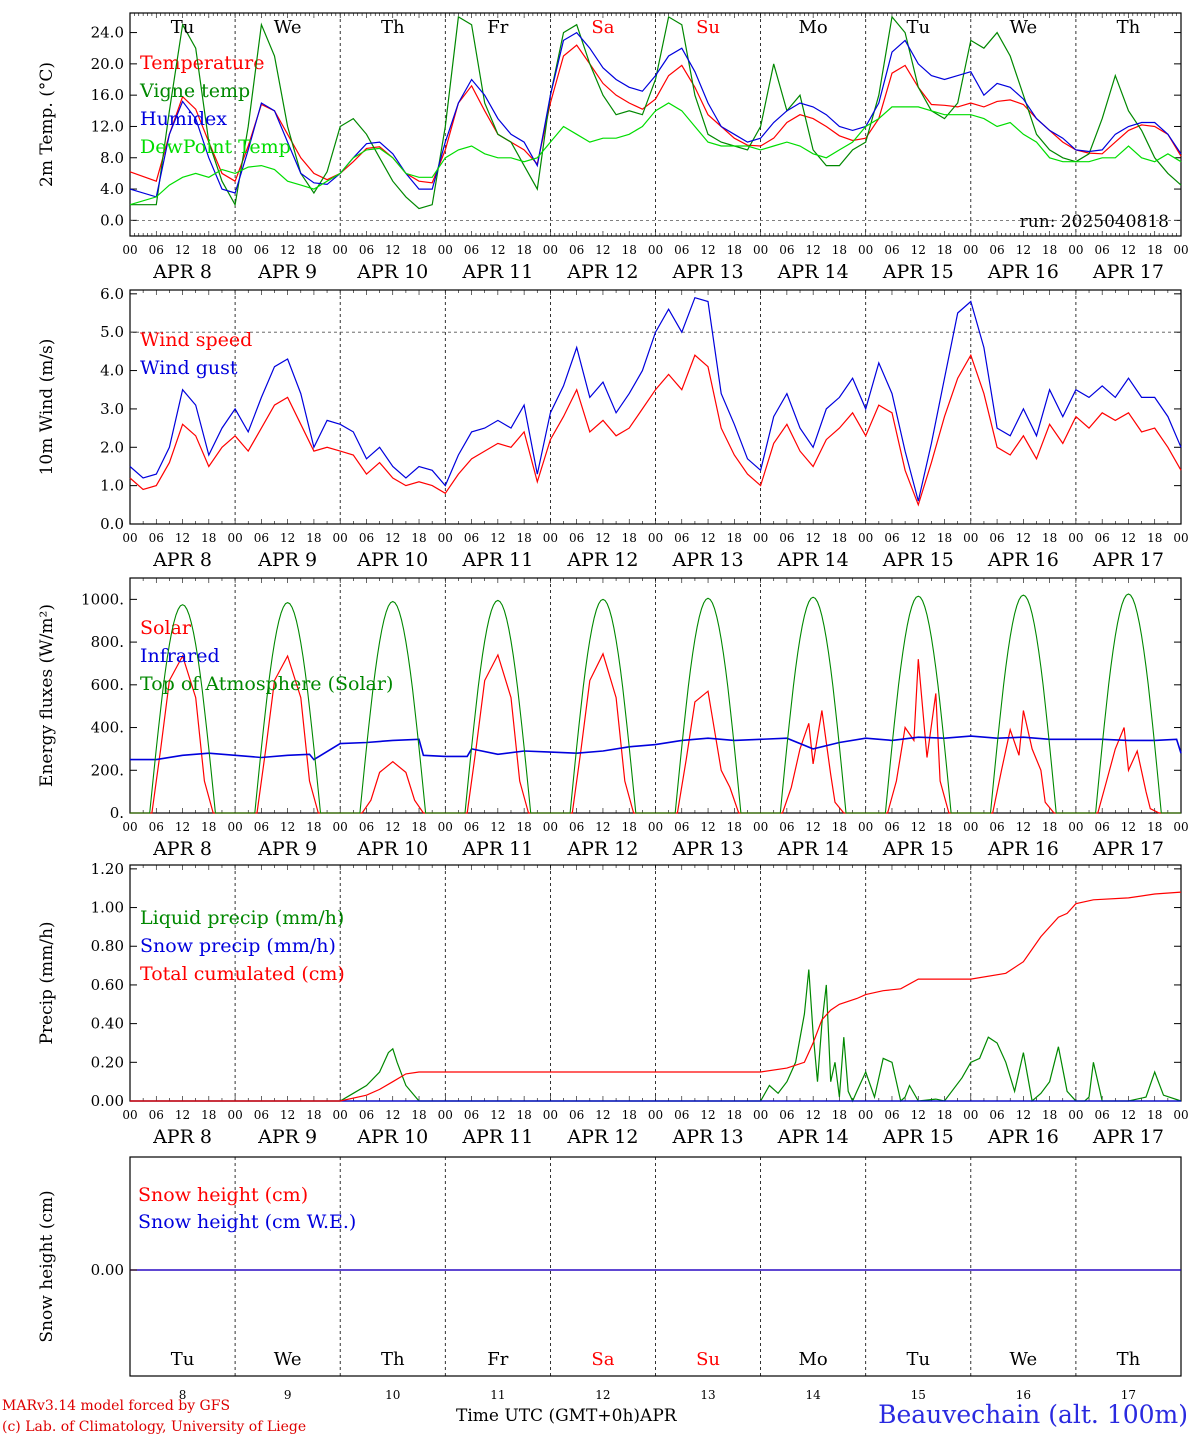 This screenshot has width=1194, height=1440. What do you see at coordinates (112, 294) in the screenshot?
I see `y-tick-label: 6.0` at bounding box center [112, 294].